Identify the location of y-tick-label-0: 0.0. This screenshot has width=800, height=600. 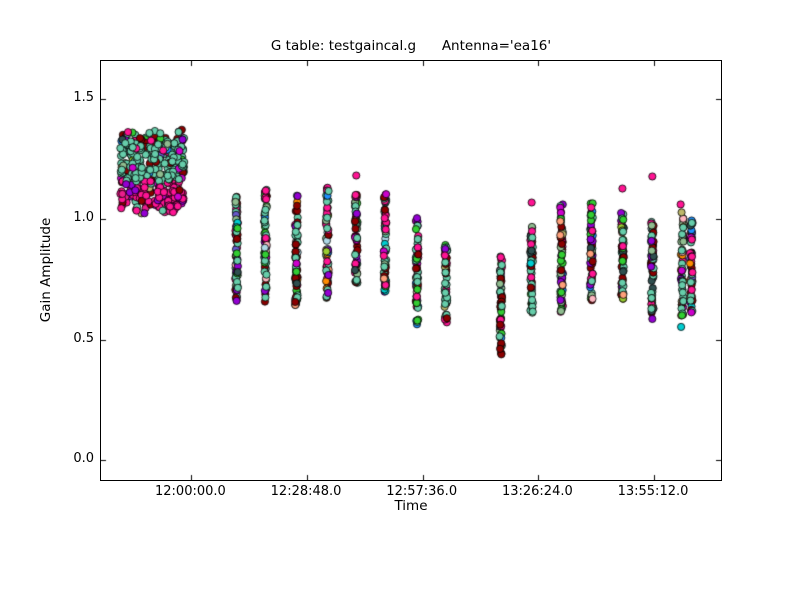
(83, 459).